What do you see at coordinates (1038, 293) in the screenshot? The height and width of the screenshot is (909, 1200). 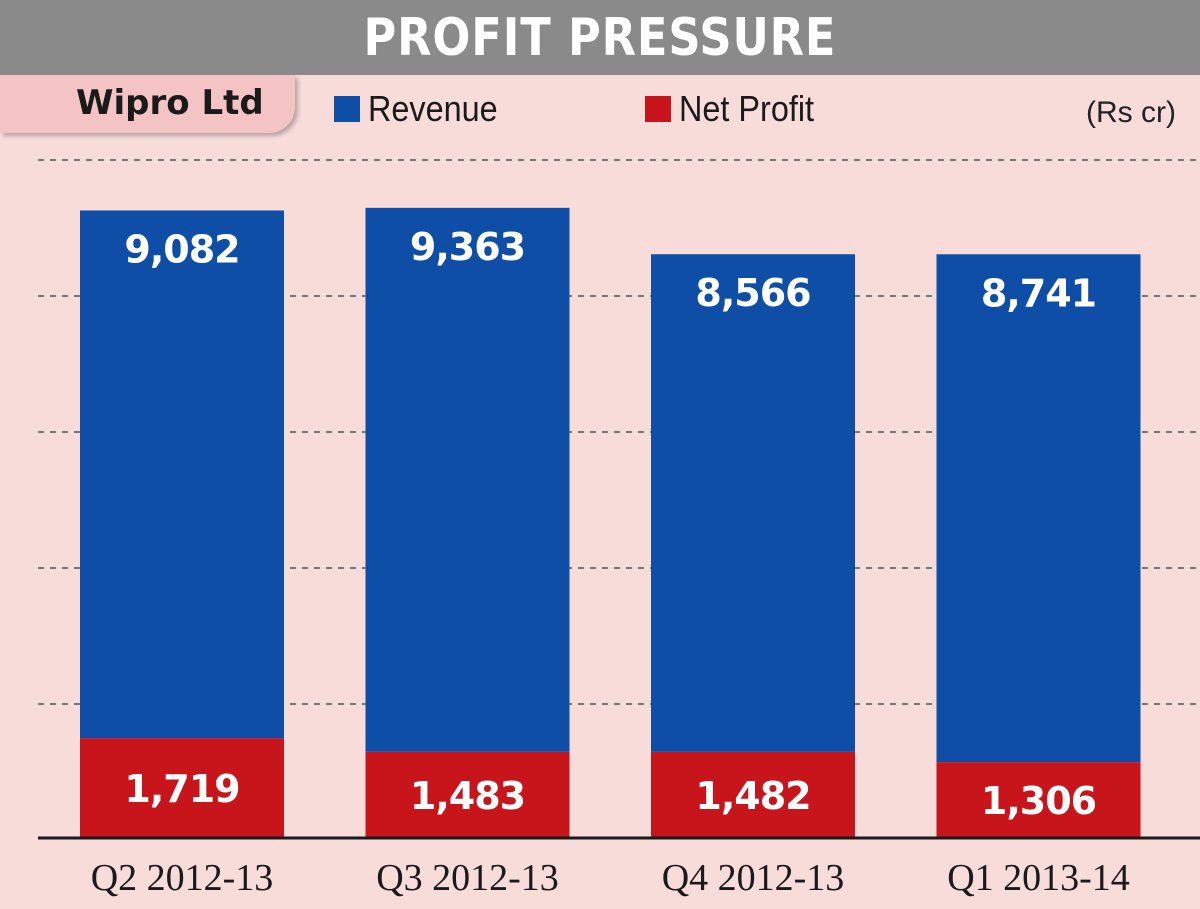 I see `data-label-revenue-4: 8,741` at bounding box center [1038, 293].